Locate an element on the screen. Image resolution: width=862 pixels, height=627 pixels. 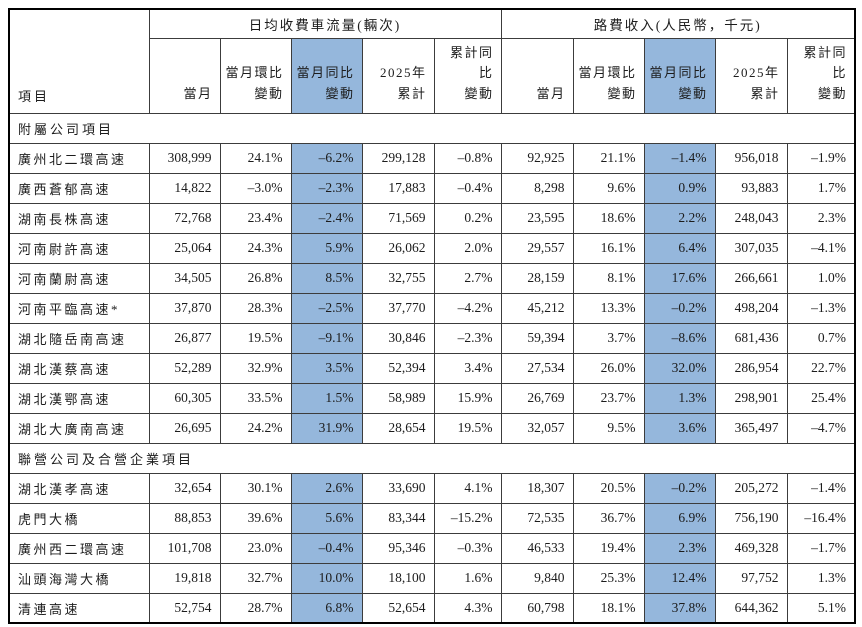
revenue-current-cell: 92,925 is located at coordinates (537, 158).